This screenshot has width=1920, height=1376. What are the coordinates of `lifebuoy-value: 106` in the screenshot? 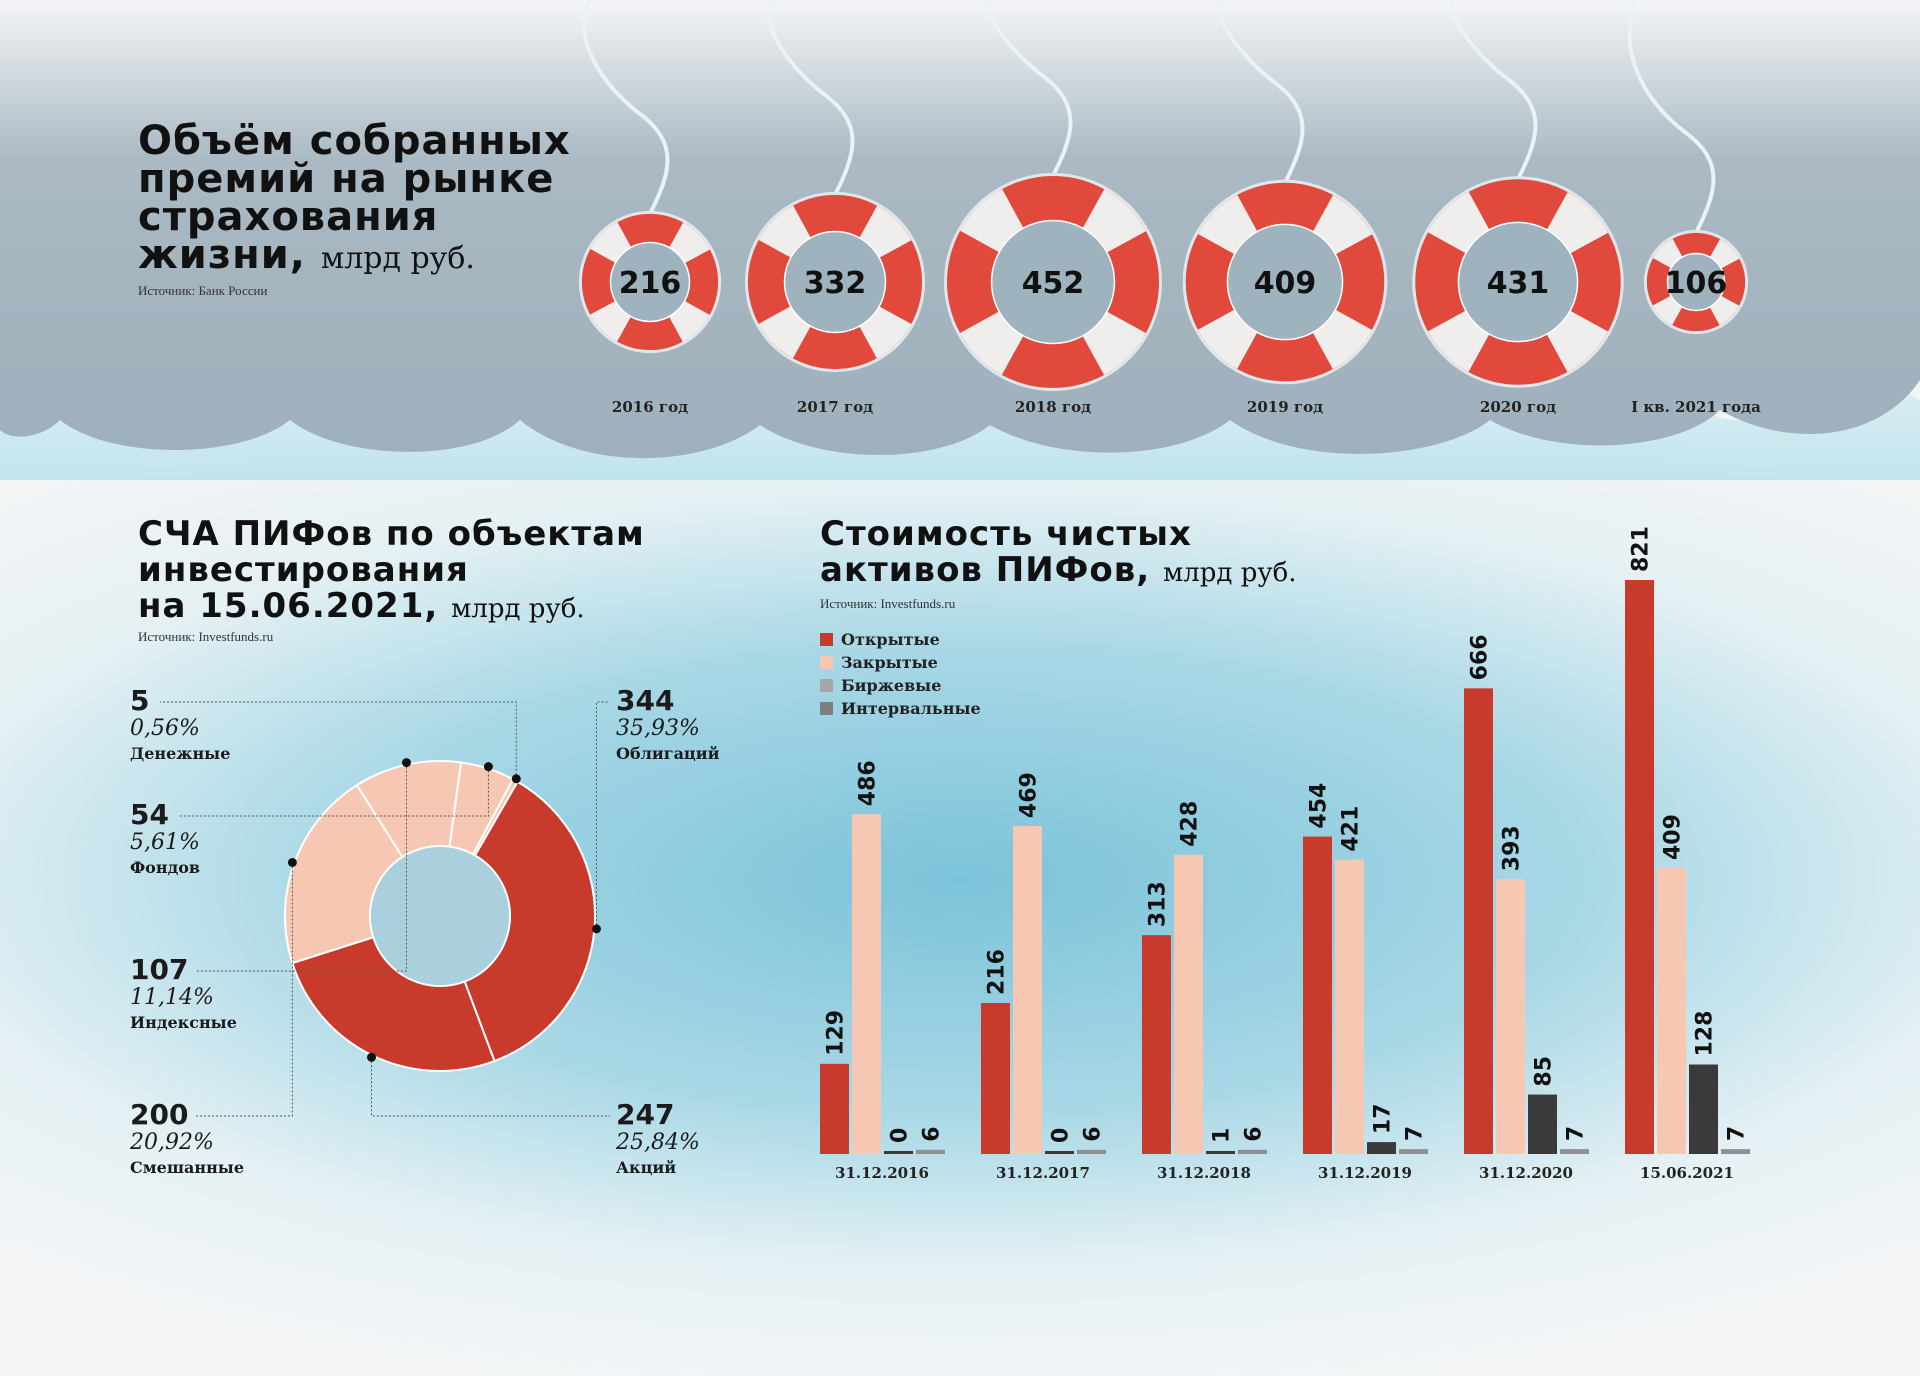 It's located at (1696, 283).